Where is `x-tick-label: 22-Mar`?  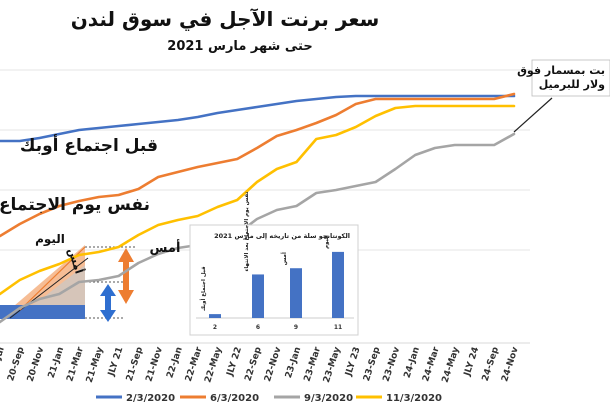
x-tick-label: 22-Mar is located at coordinates (194, 364).